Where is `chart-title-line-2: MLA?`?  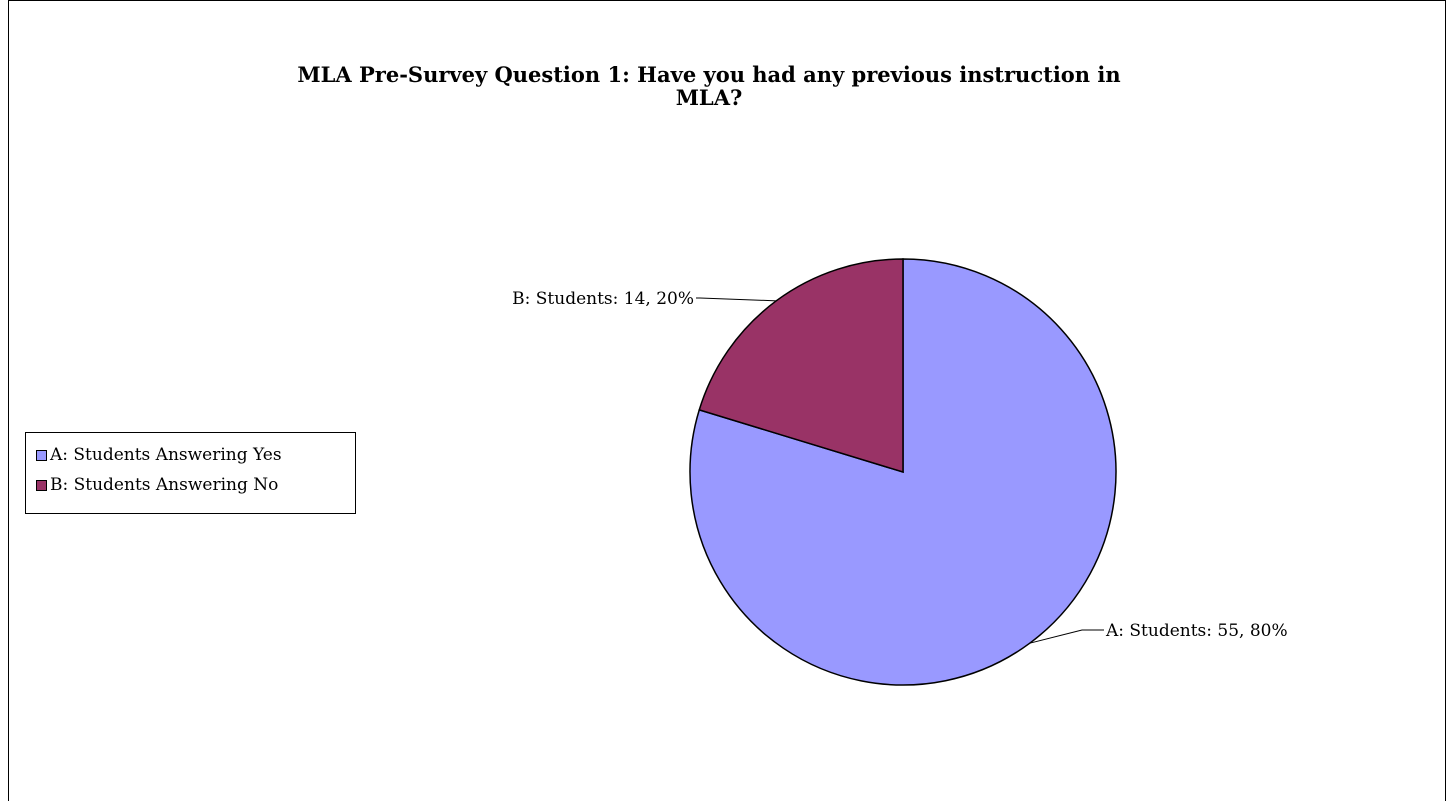
chart-title-line-2: MLA? is located at coordinates (709, 97).